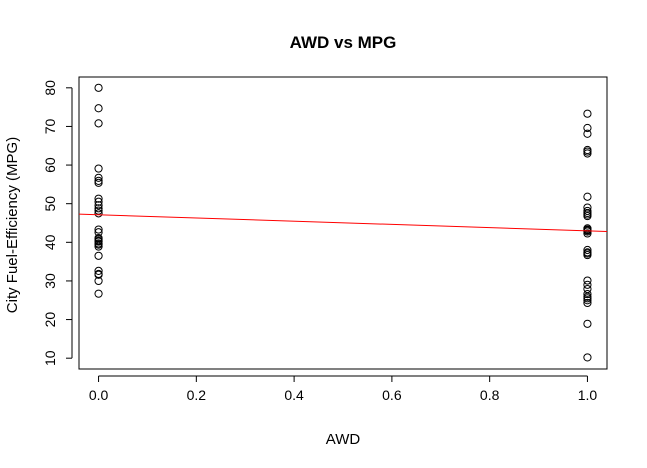  I want to click on x-axis-label: AWD, so click(343, 439).